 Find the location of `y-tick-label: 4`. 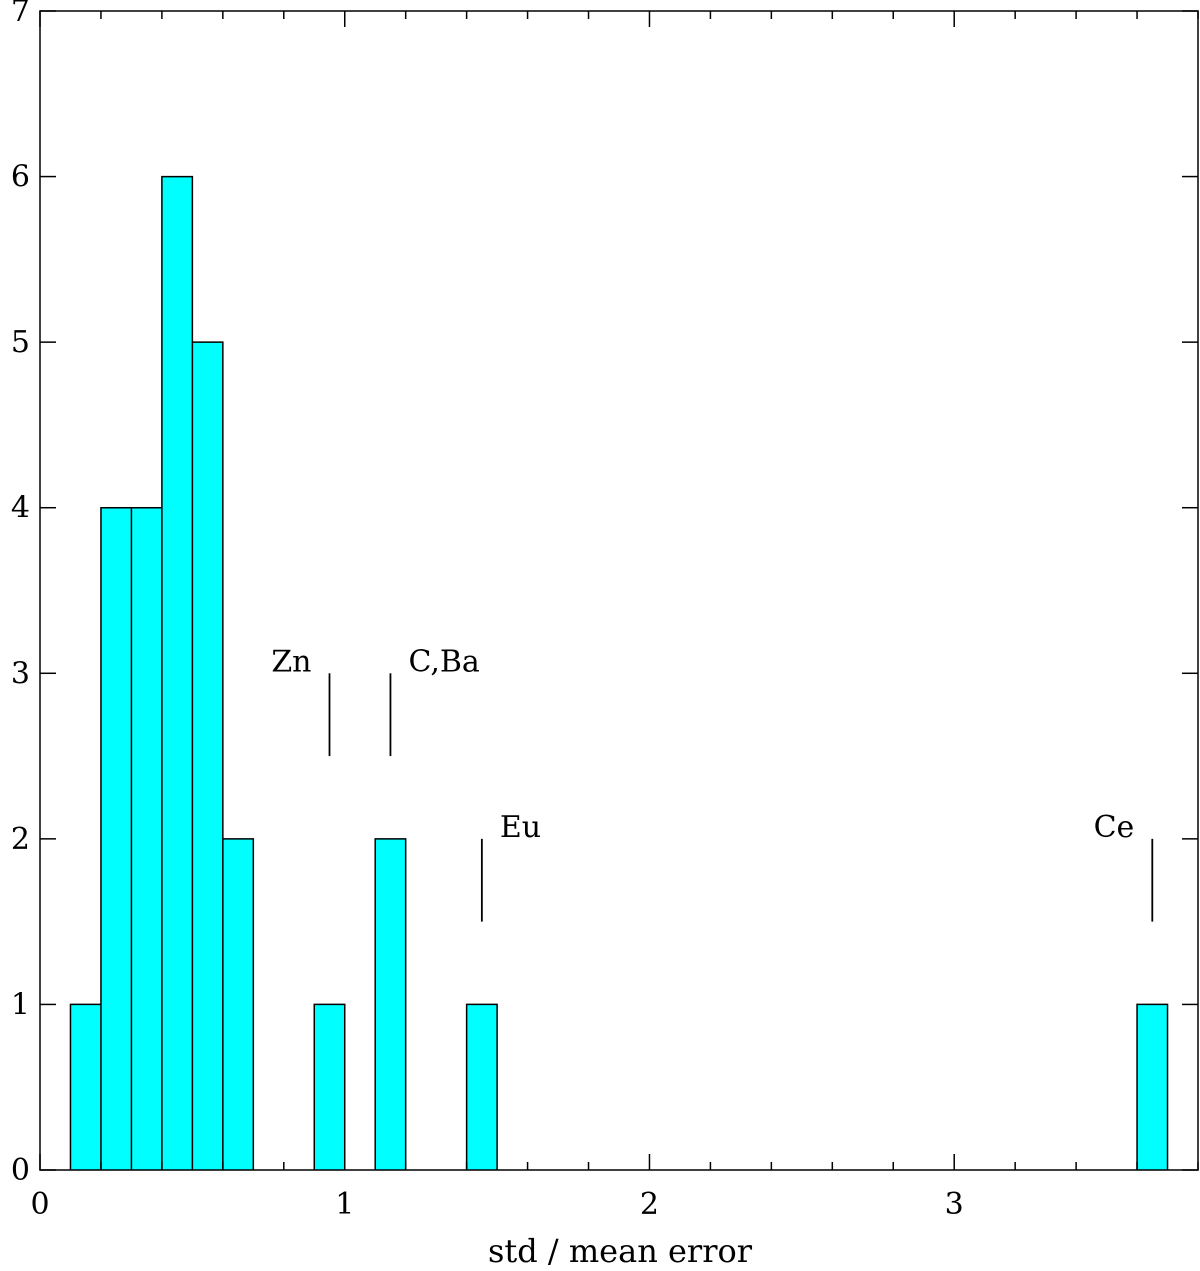

y-tick-label: 4 is located at coordinates (20, 508).